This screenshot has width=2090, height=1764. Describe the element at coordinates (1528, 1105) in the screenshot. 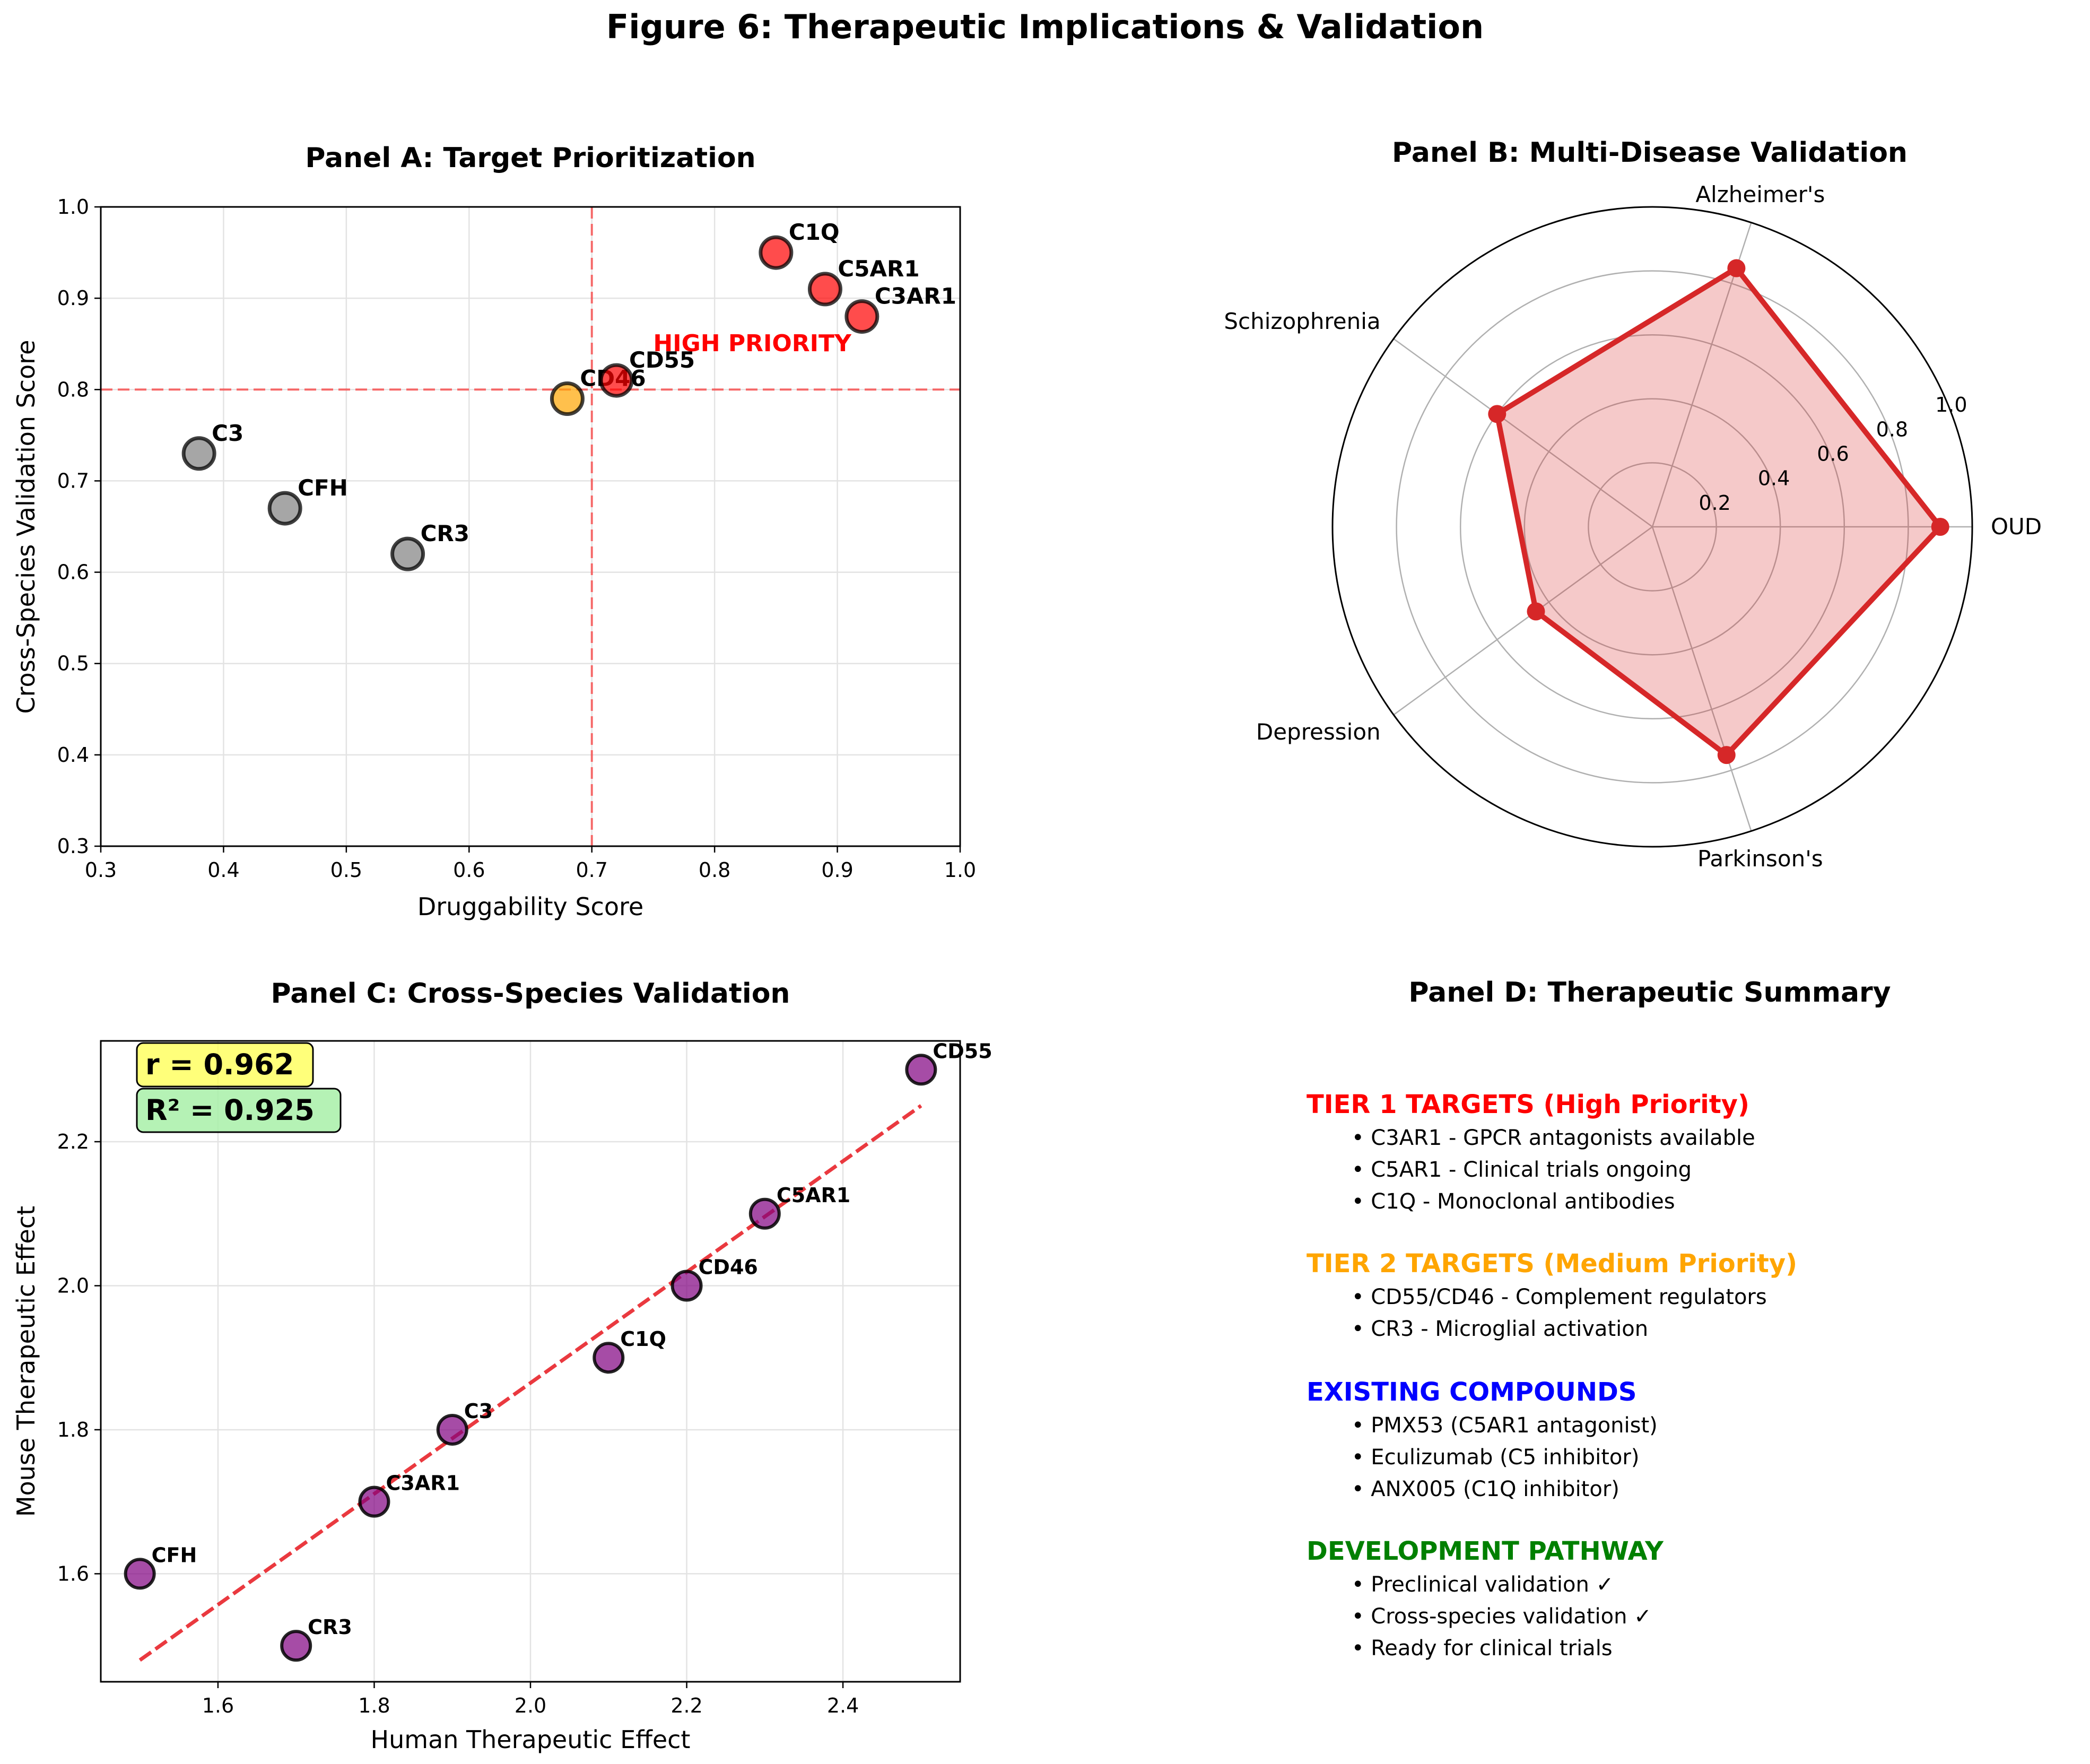

I see `panel-d-section-heading: TIER 1 TARGETS (High Priority)` at that location.